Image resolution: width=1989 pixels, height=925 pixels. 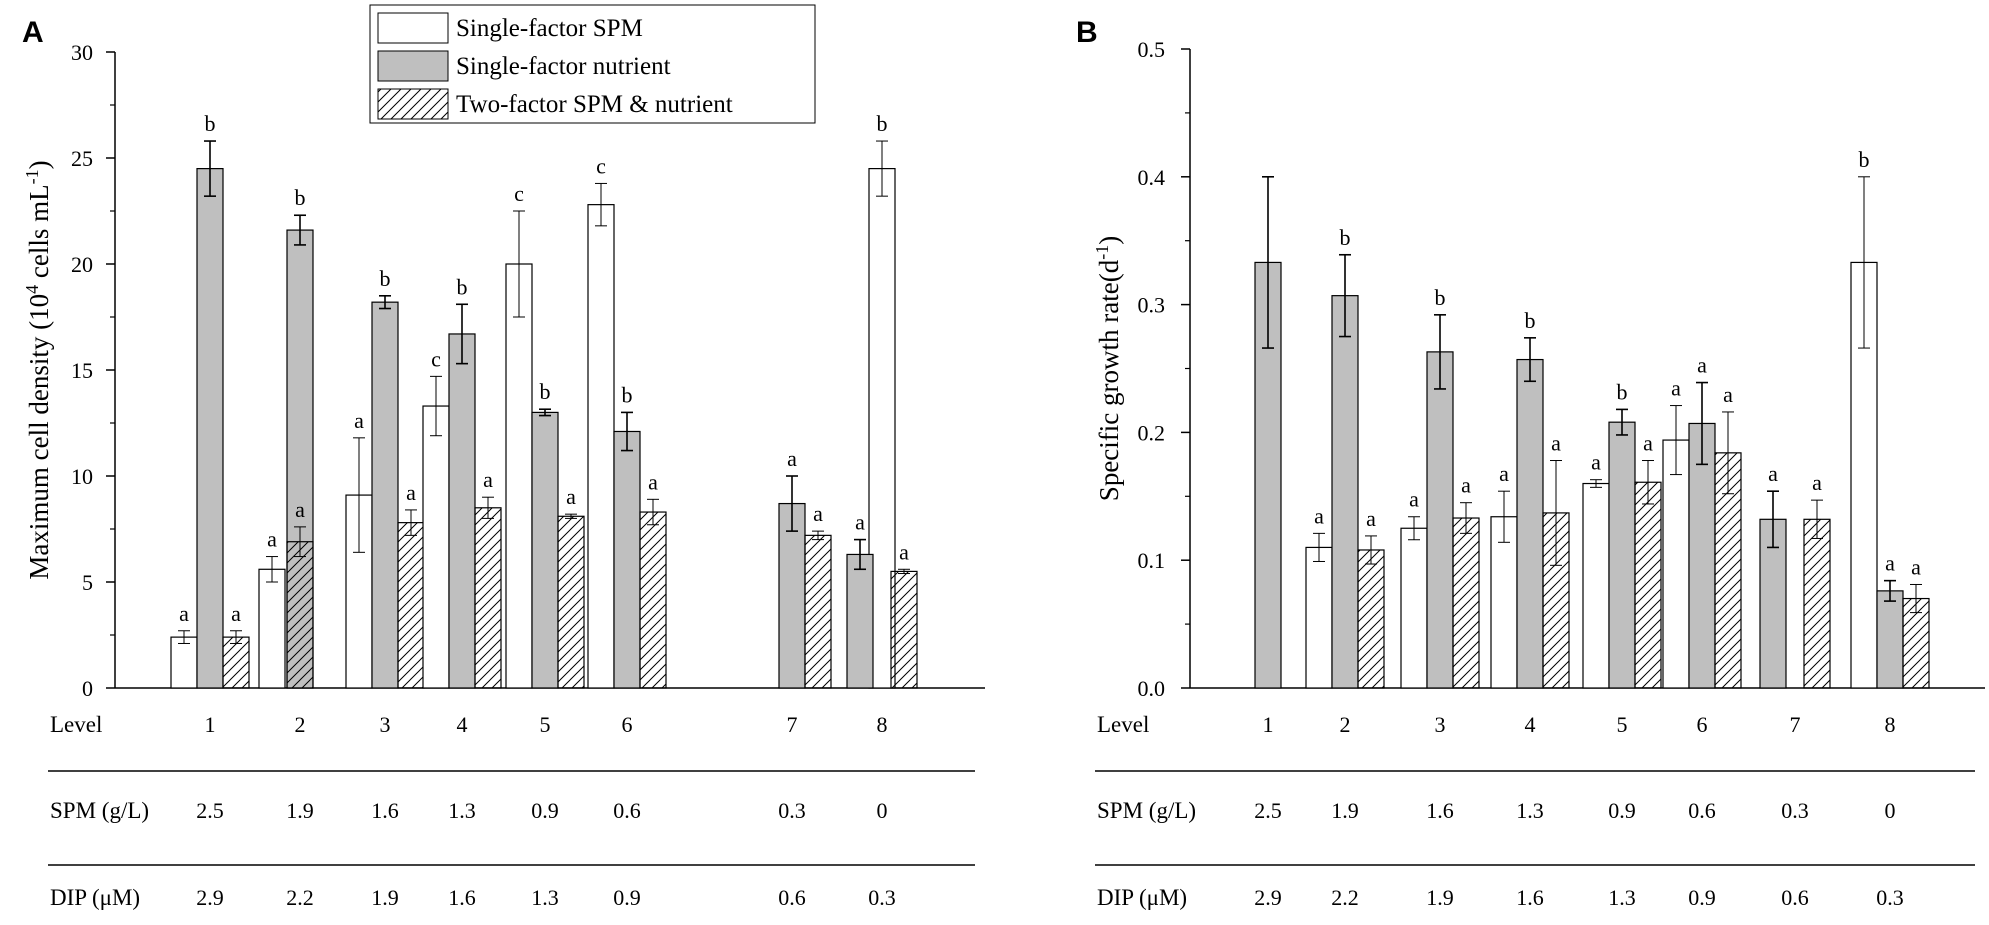 What do you see at coordinates (87, 688) in the screenshot?
I see `y-tick-label: 0` at bounding box center [87, 688].